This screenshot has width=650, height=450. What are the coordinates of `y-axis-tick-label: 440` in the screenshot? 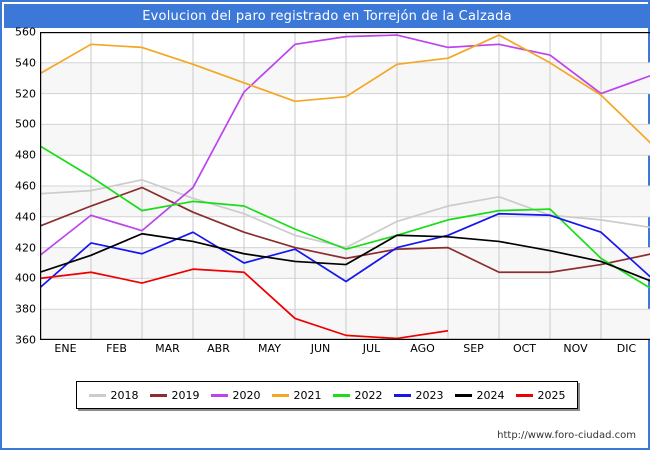 It's located at (25, 217).